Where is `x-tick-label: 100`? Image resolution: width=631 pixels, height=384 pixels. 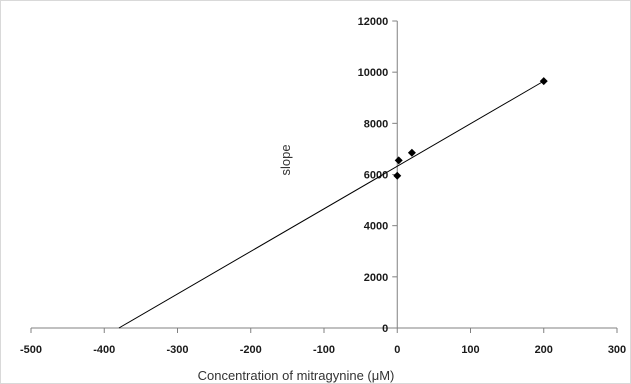 x-tick-label: 100 is located at coordinates (470, 350).